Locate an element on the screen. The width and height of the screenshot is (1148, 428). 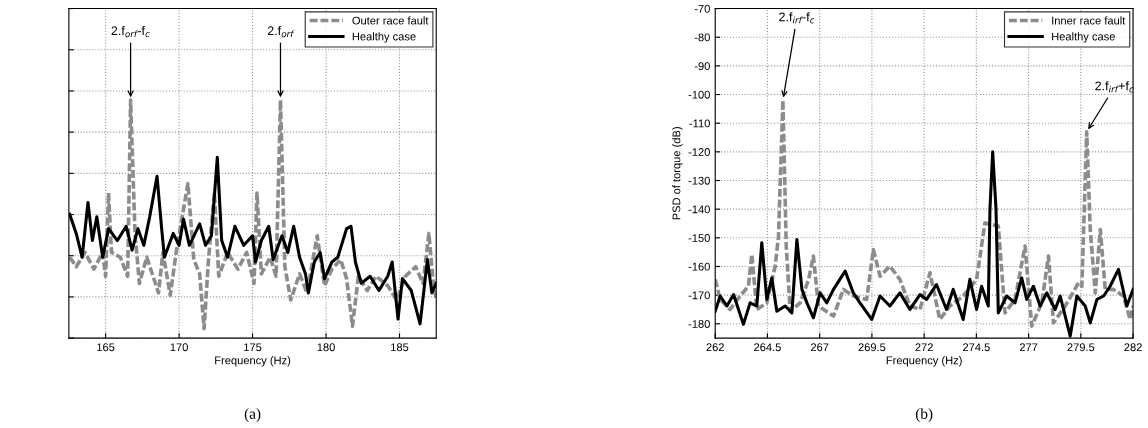
text: (a) is located at coordinates (252, 415).